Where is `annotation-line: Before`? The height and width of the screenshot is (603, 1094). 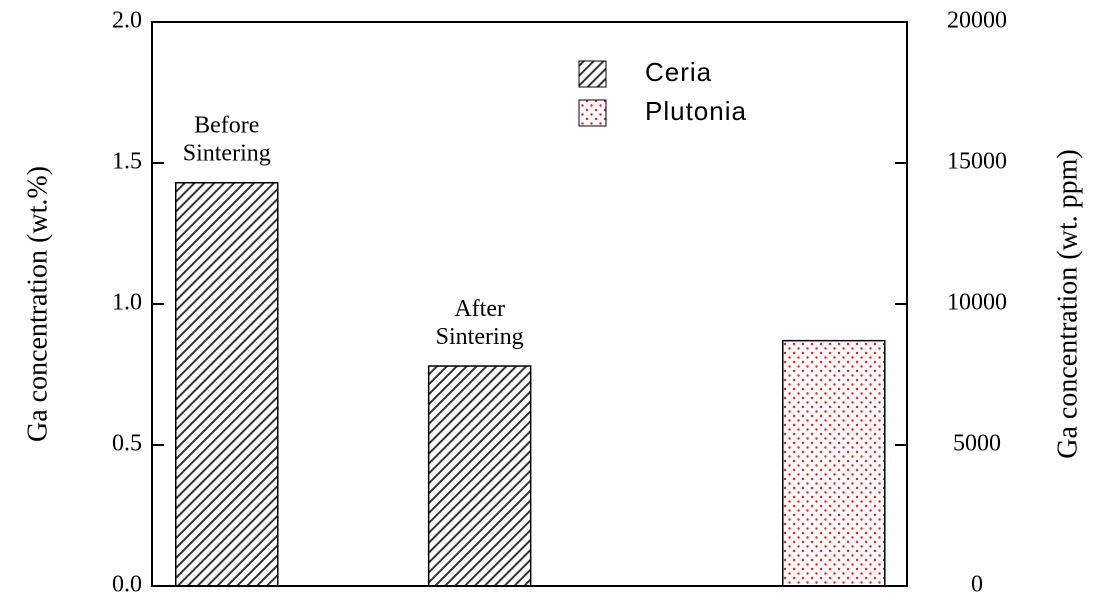 annotation-line: Before is located at coordinates (226, 125).